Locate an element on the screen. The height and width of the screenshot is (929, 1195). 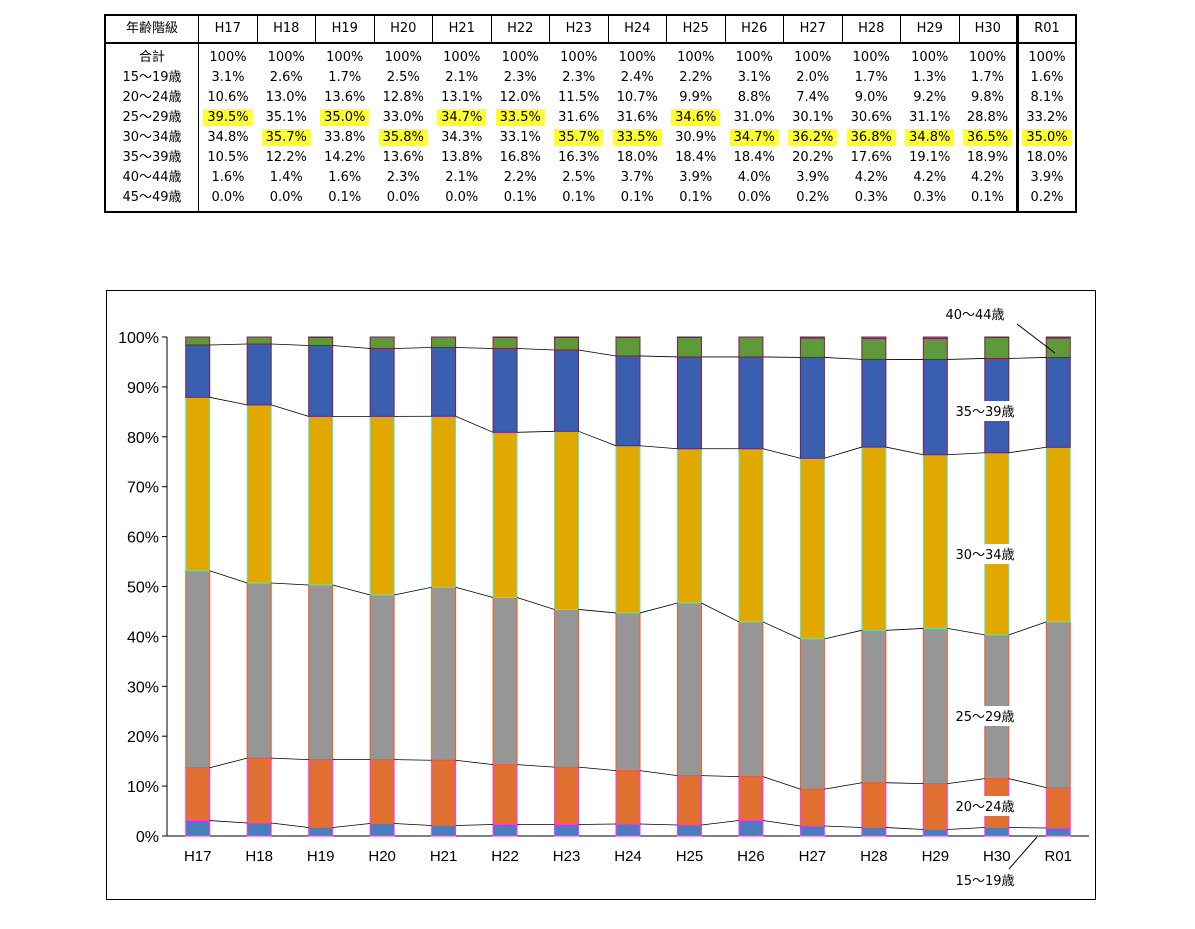
table-cell: 2.1% is located at coordinates (462, 77).